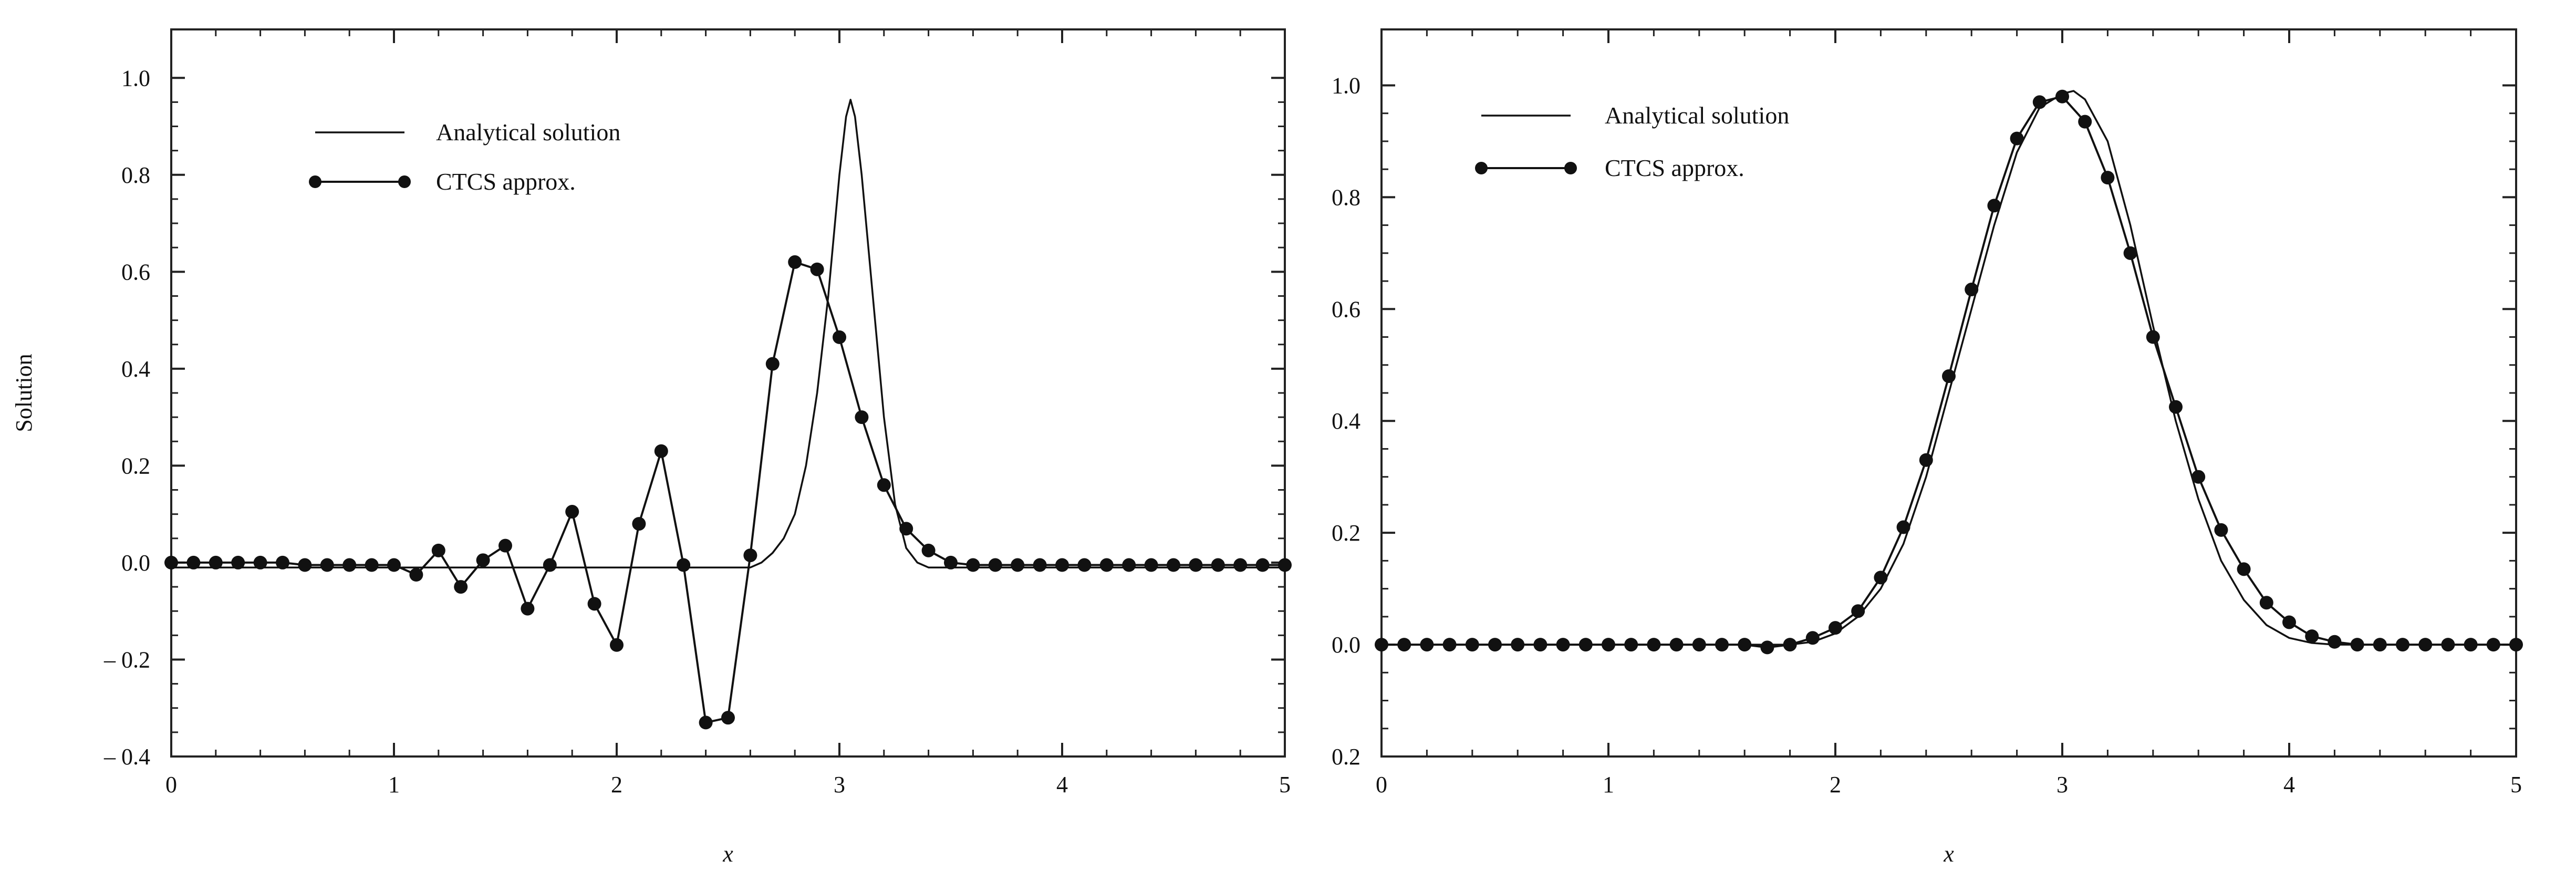 The height and width of the screenshot is (881, 2576). I want to click on right-x-tick-label: 4, so click(2289, 785).